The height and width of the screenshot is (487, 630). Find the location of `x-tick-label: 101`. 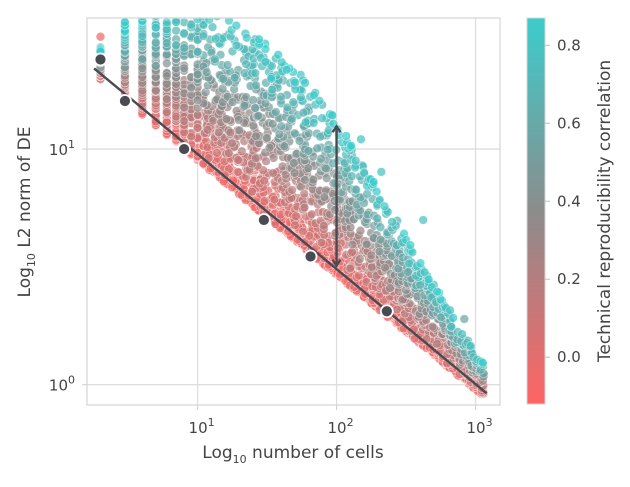

x-tick-label: 101 is located at coordinates (202, 426).